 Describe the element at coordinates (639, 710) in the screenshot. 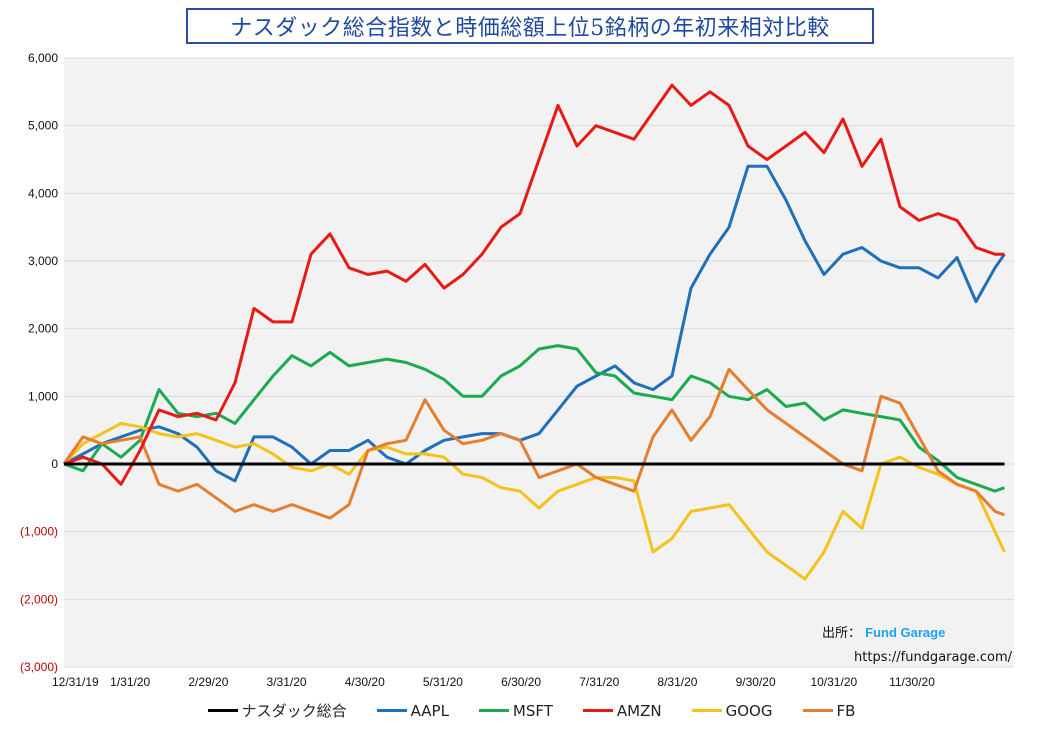

I see `legend-label: AMZN` at that location.